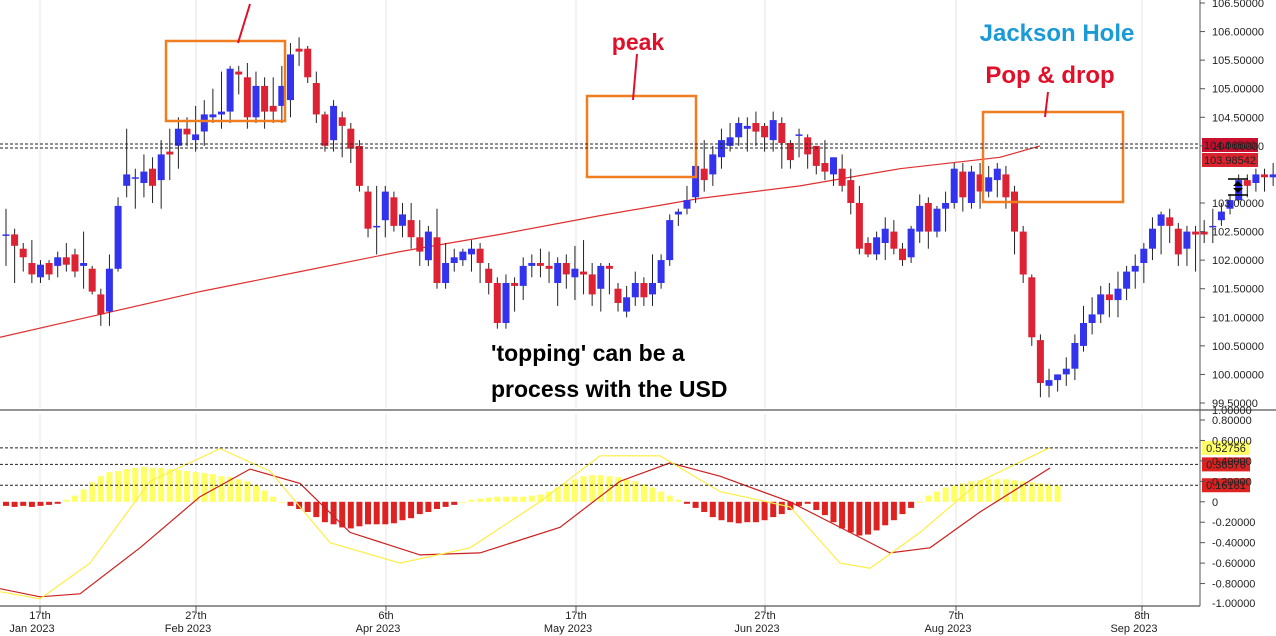 This screenshot has width=1276, height=636. Describe the element at coordinates (947, 629) in the screenshot. I see `x-tick-month: Aug 2023` at that location.